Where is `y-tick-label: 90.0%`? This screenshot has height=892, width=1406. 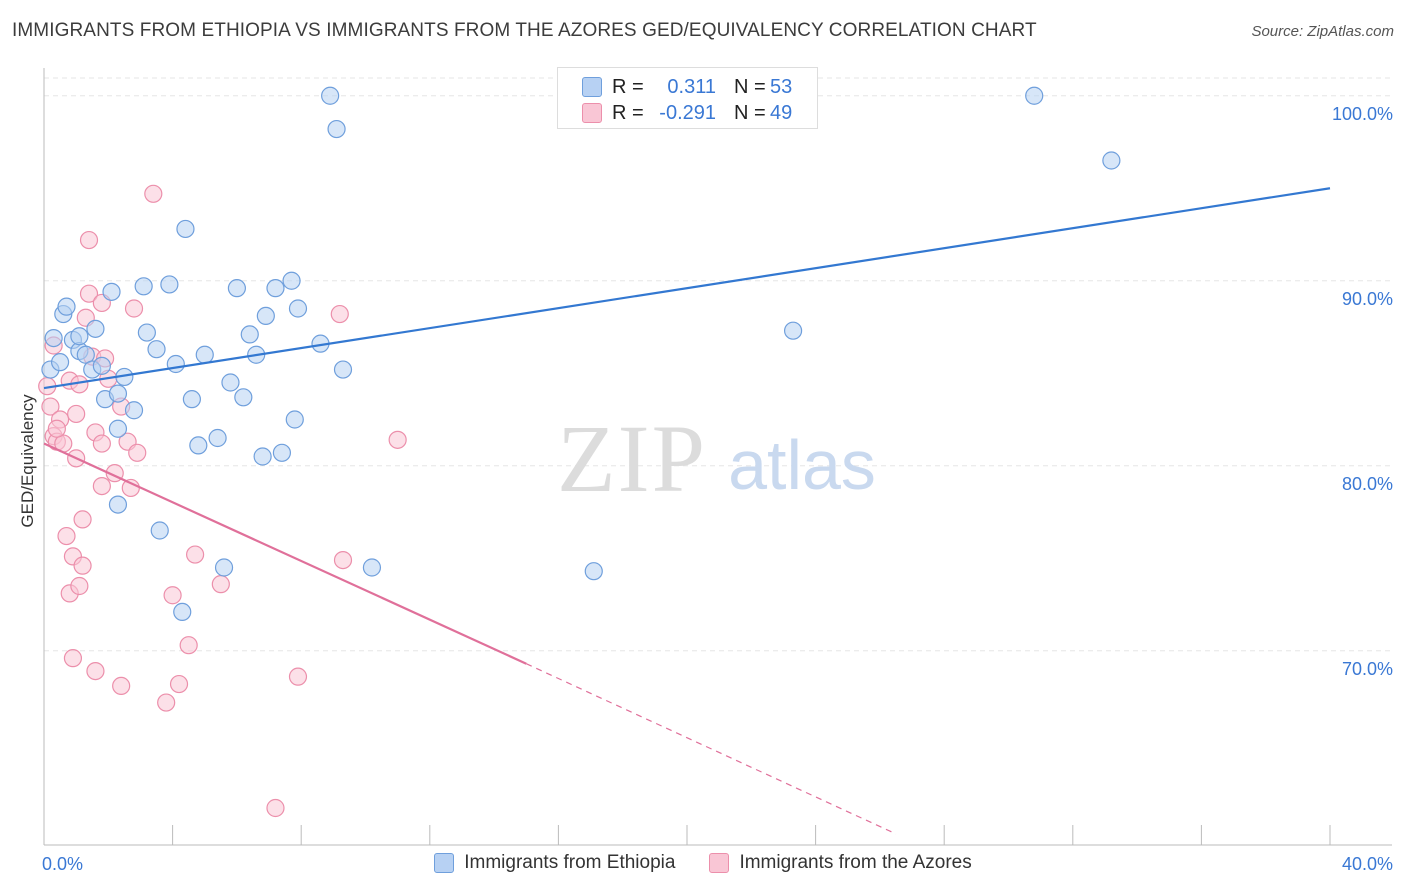 y-tick-label: 90.0% is located at coordinates (1367, 299).